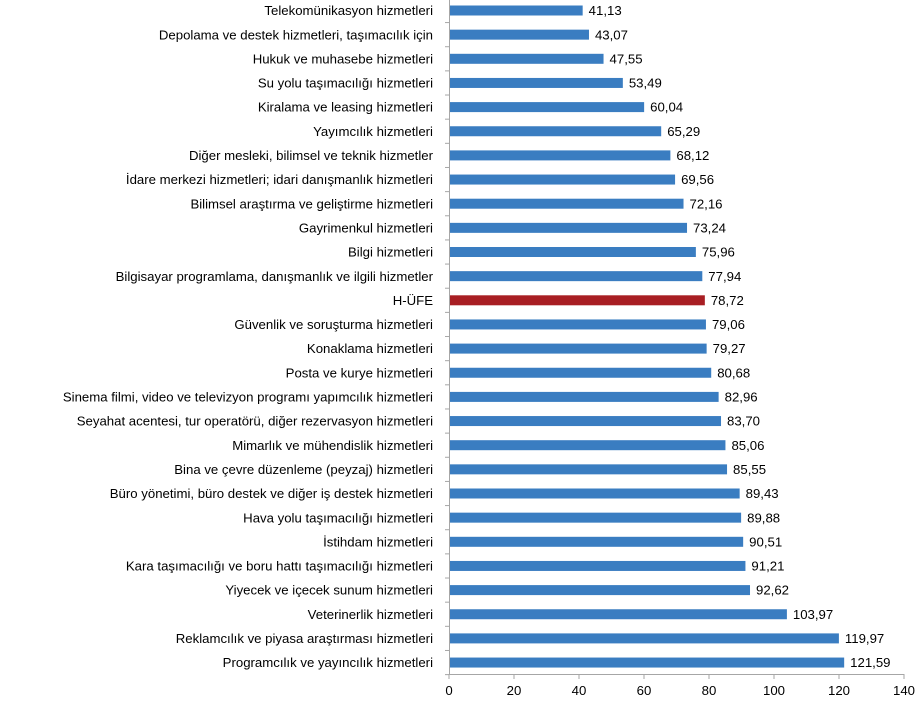 This screenshot has width=917, height=707. What do you see at coordinates (366, 227) in the screenshot?
I see `category-label: Gayrimenkul hizmetleri` at bounding box center [366, 227].